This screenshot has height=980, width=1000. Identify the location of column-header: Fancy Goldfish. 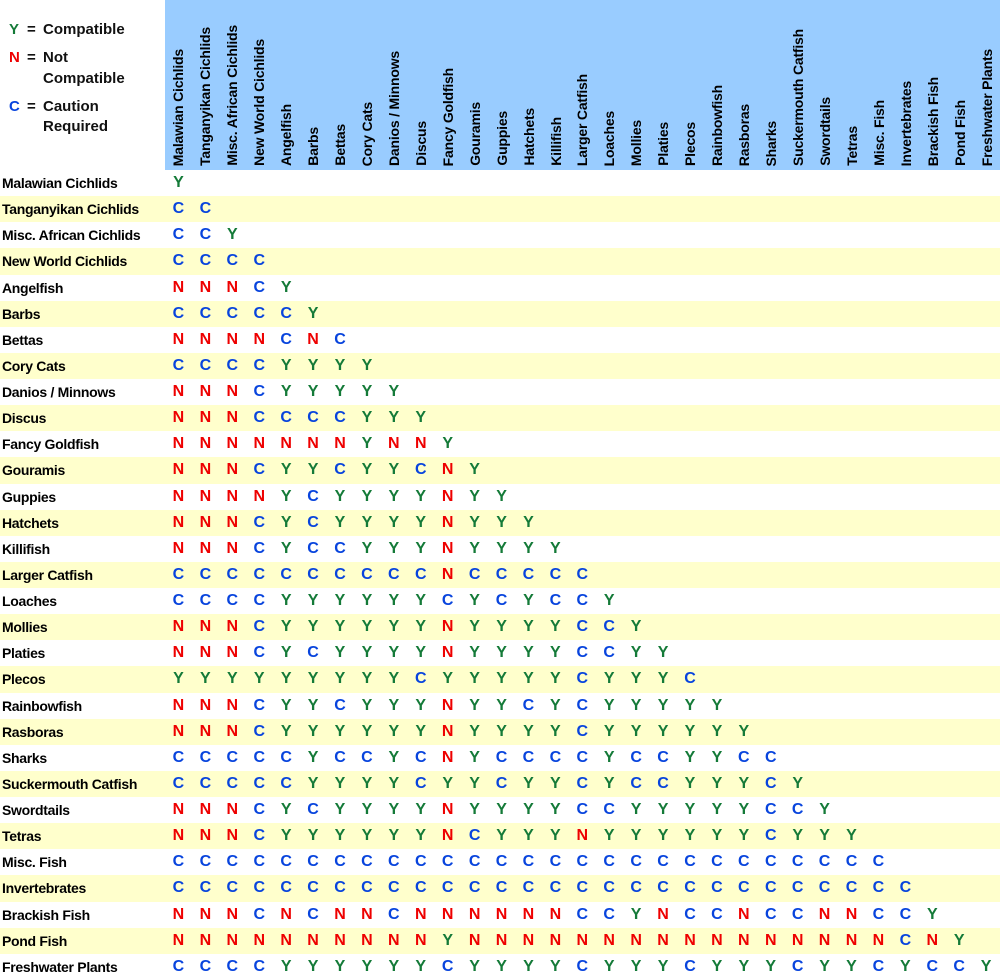
(447, 85).